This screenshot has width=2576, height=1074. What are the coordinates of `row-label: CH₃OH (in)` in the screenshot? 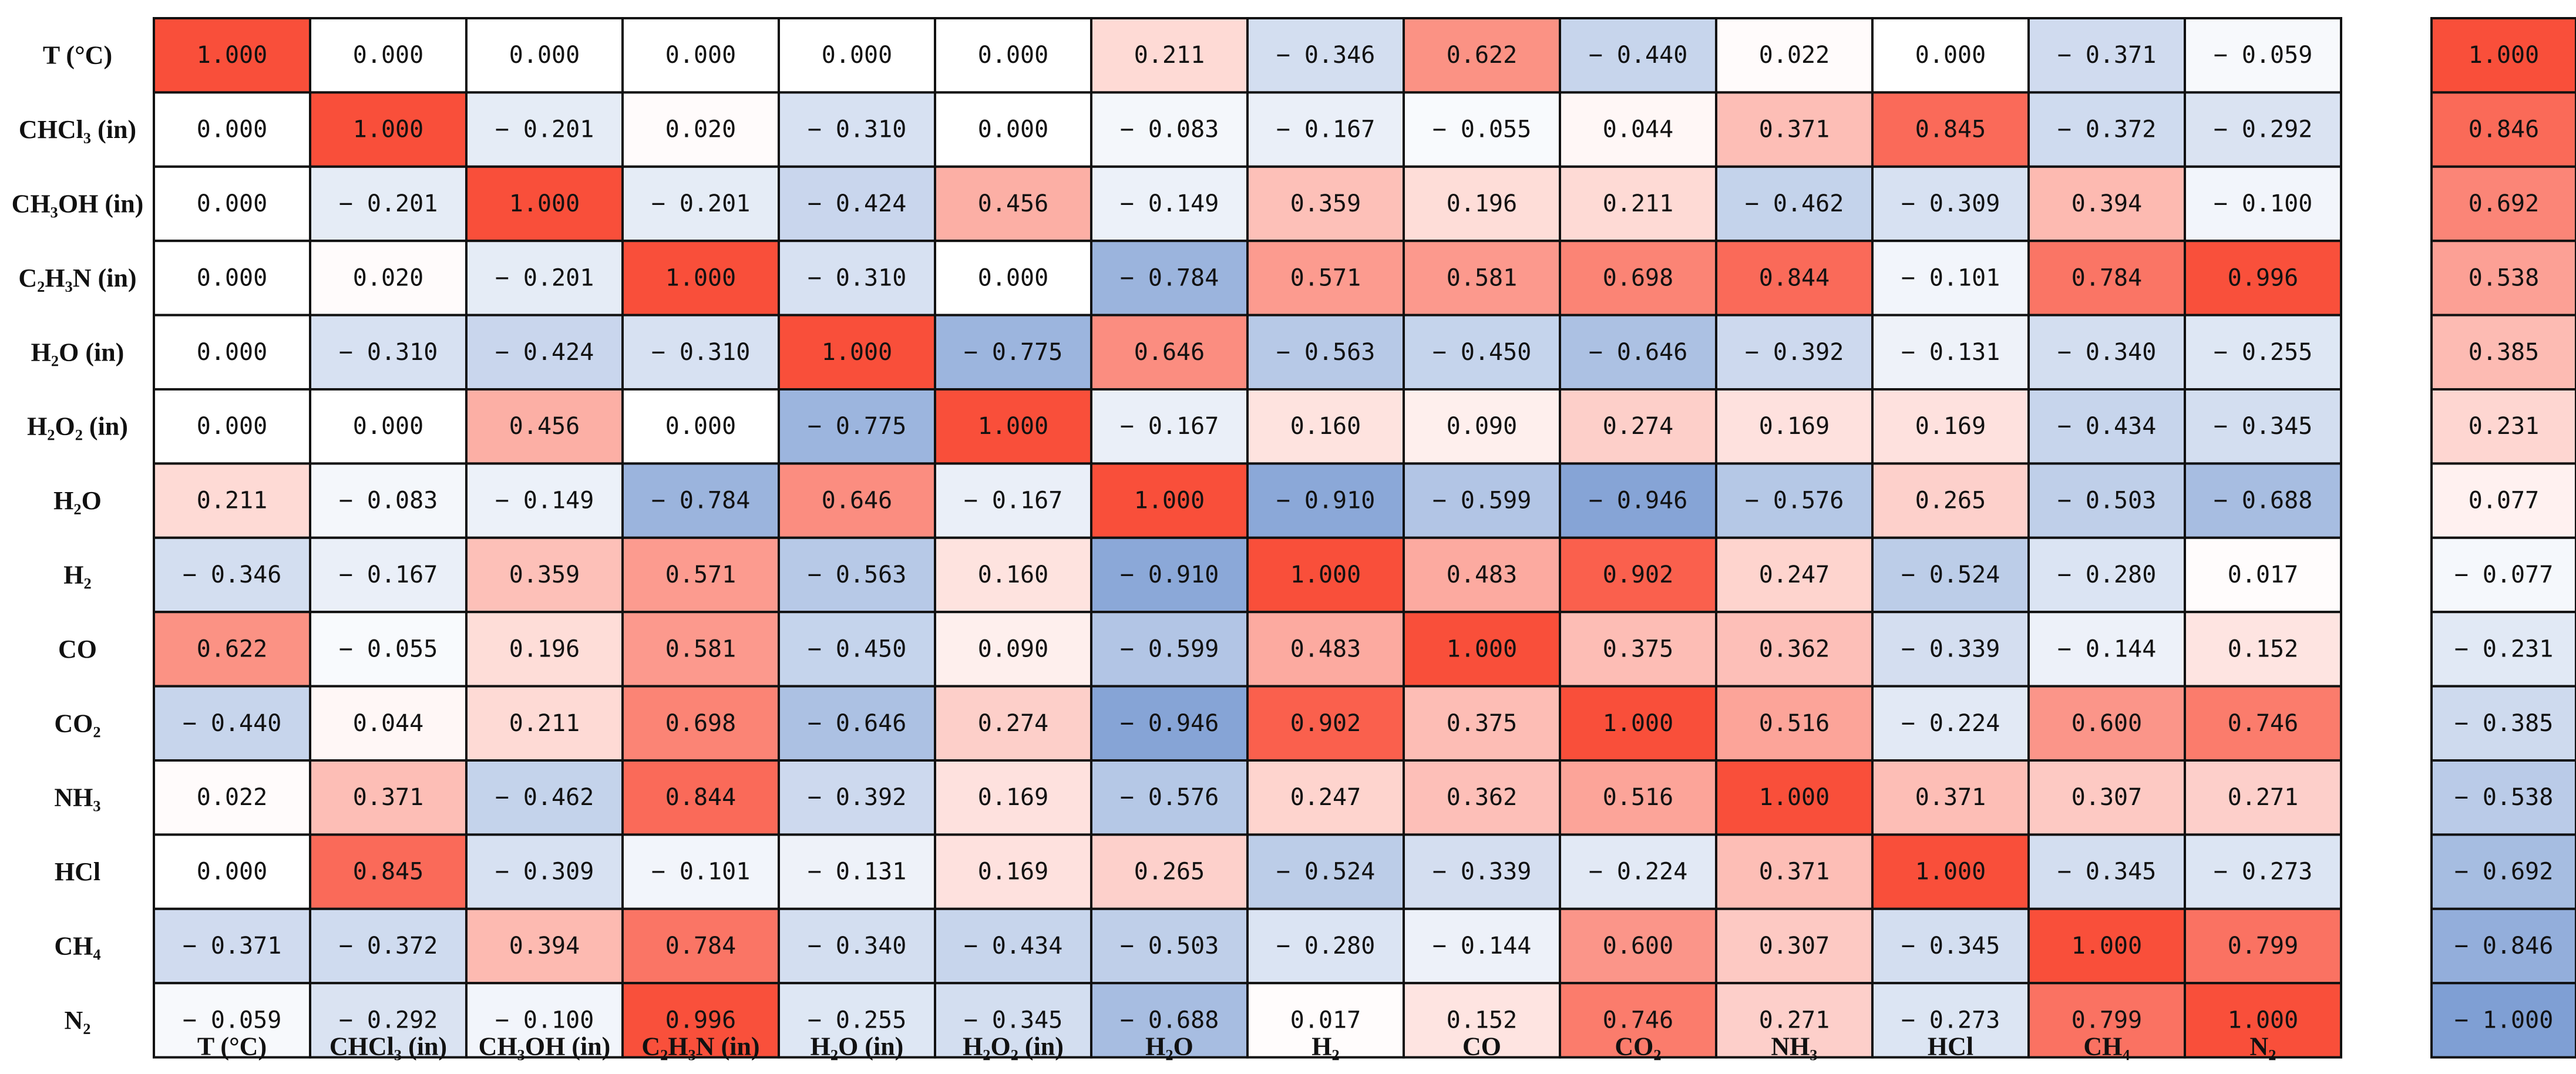 It's located at (78, 204).